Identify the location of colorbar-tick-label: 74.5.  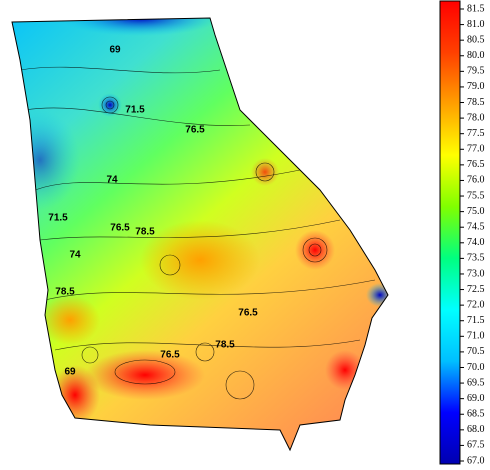
(476, 227).